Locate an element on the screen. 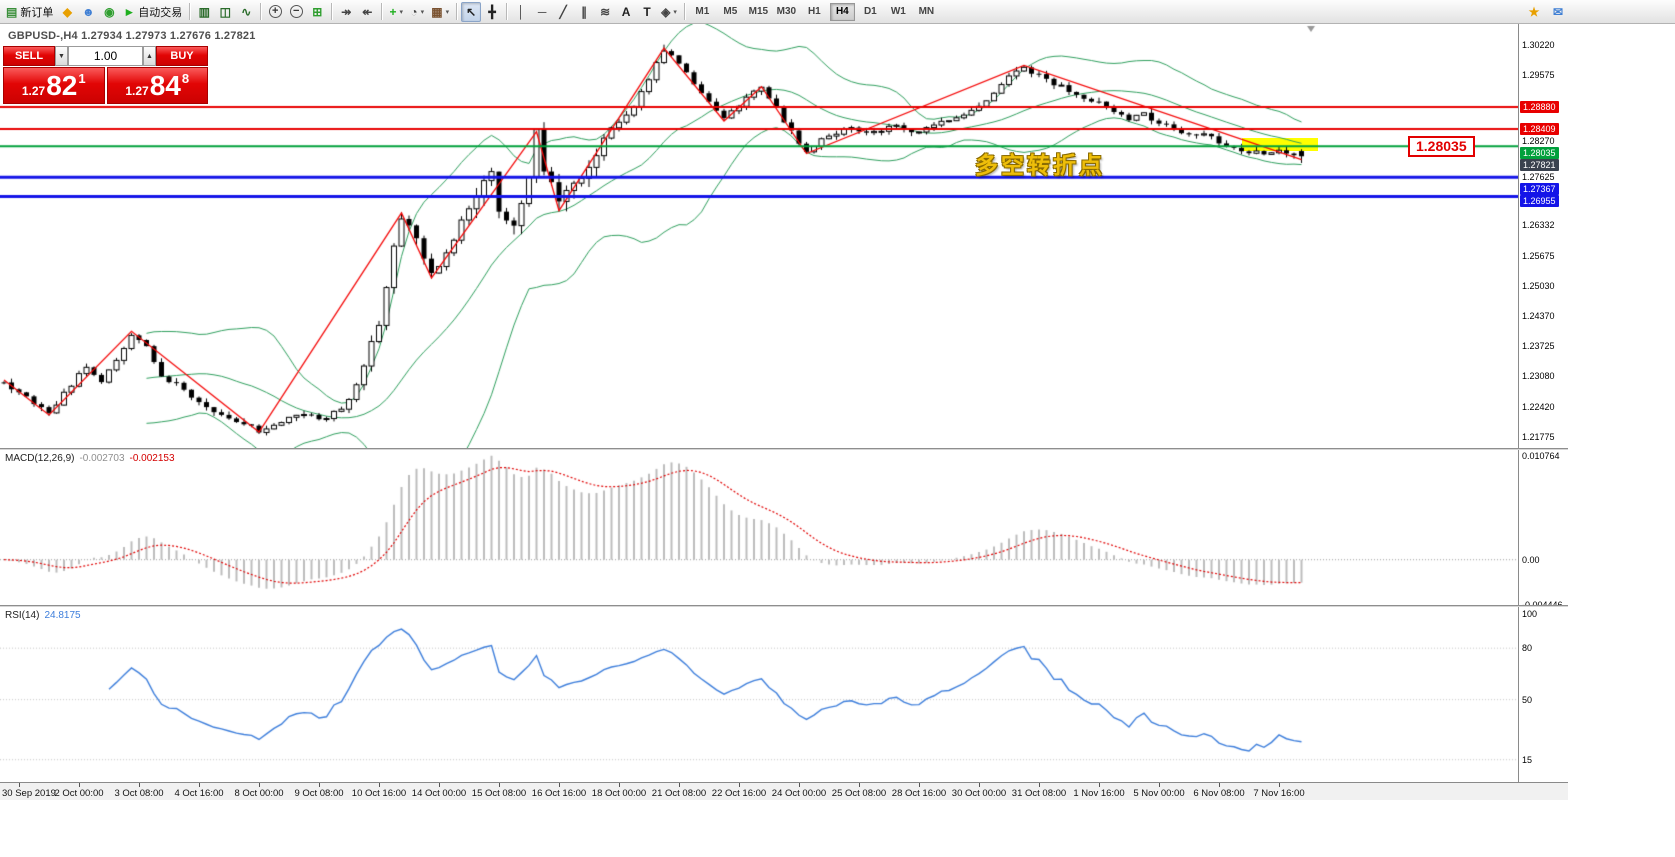 The image size is (1675, 857). chat-icon: ✉ is located at coordinates (1558, 12).